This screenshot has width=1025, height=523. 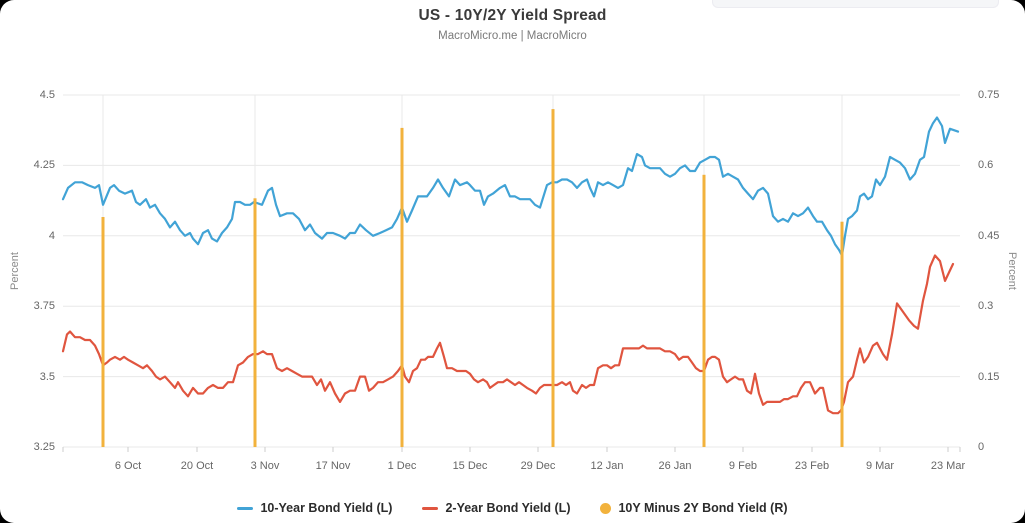 What do you see at coordinates (989, 376) in the screenshot?
I see `right-axis-tick-label: 0.15` at bounding box center [989, 376].